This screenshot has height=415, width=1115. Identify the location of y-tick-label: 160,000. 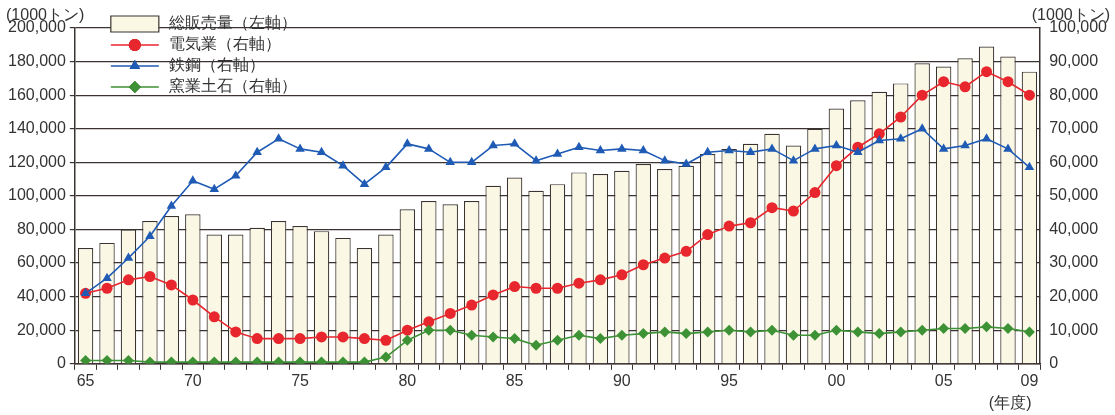
(36, 94).